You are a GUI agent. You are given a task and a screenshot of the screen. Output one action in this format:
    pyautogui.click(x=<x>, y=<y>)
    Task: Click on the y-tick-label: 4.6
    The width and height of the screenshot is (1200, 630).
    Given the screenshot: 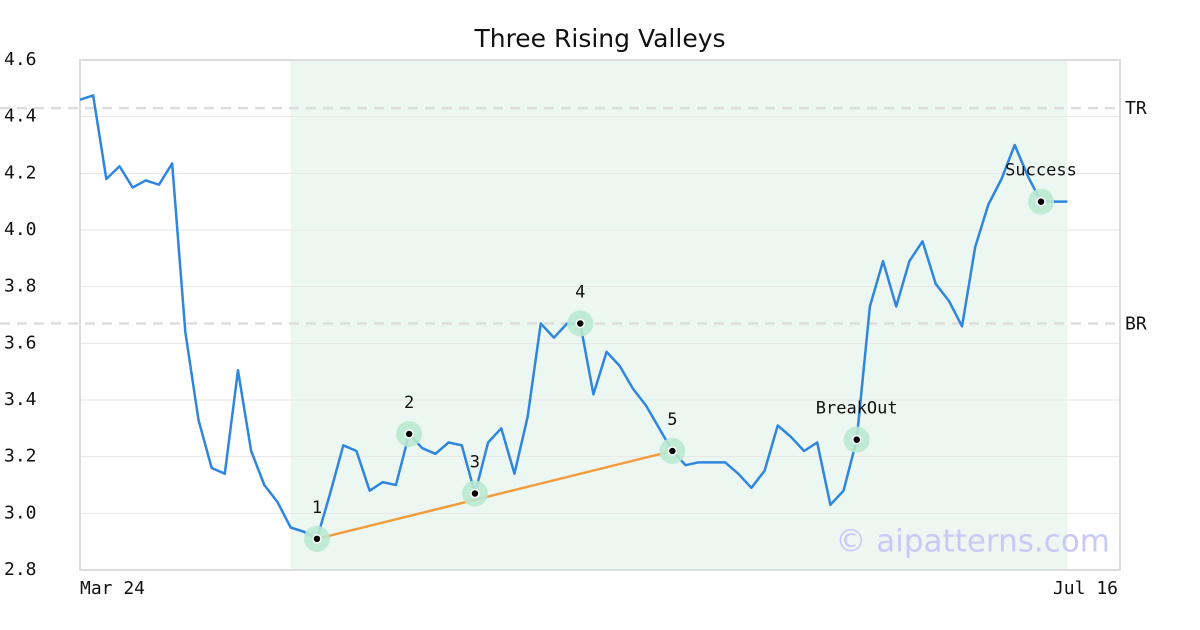 What is the action you would take?
    pyautogui.click(x=20, y=59)
    